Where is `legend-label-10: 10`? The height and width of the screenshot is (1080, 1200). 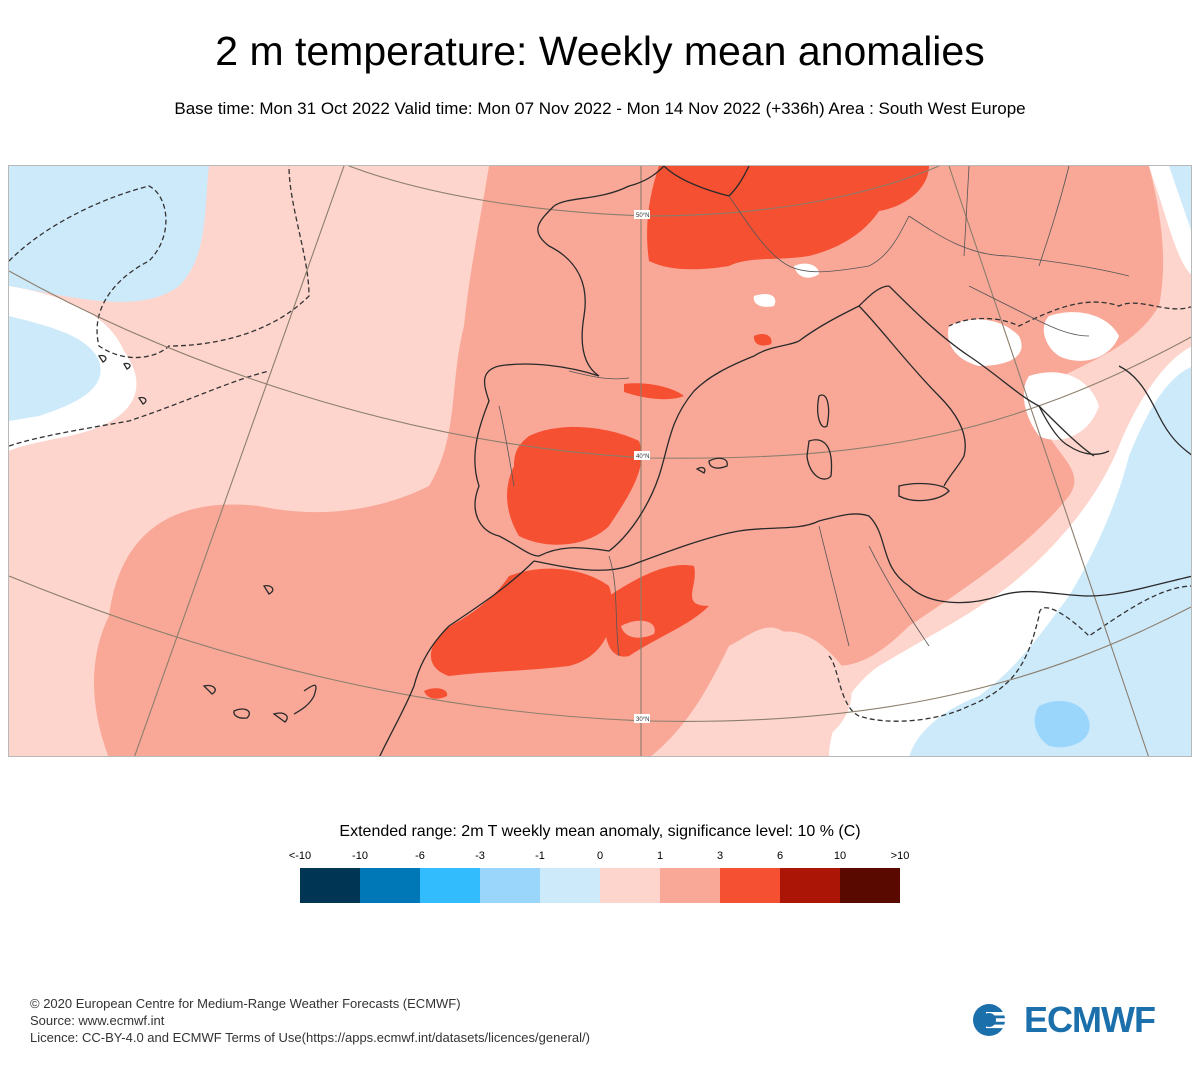
legend-label-10: 10 is located at coordinates (840, 856).